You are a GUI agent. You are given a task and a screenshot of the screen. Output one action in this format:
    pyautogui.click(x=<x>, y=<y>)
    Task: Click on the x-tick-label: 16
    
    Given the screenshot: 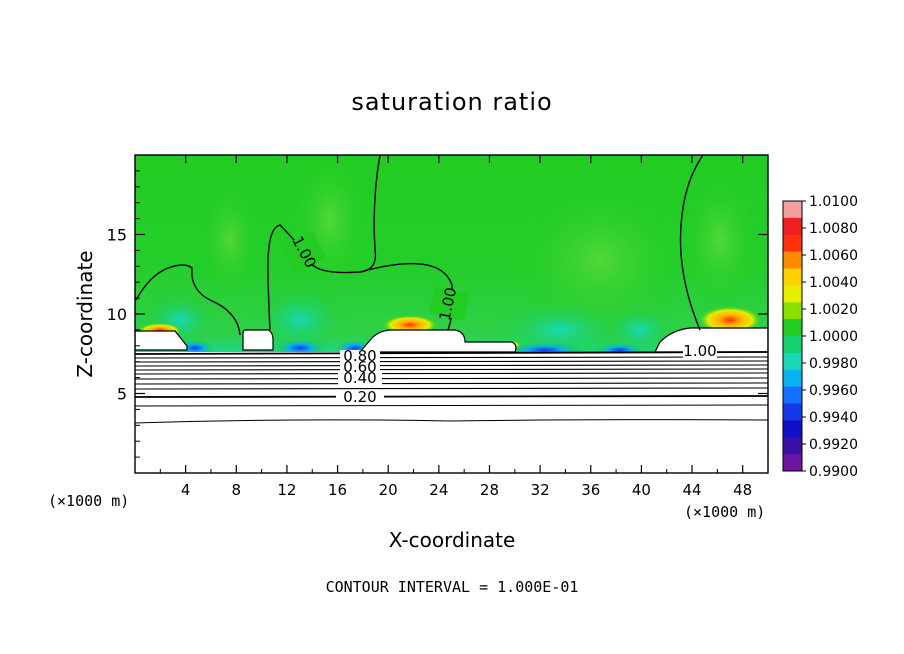 What is the action you would take?
    pyautogui.click(x=337, y=490)
    